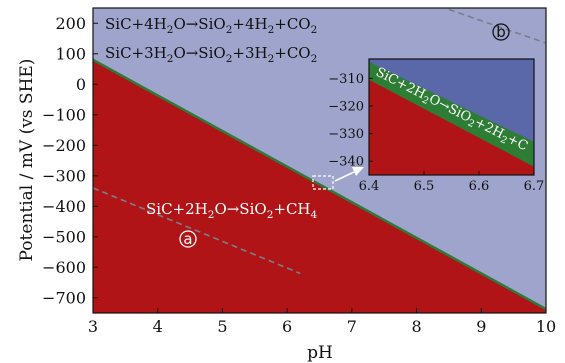 This screenshot has height=363, width=565. I want to click on inset-x-tick-label: 6.7, so click(534, 186).